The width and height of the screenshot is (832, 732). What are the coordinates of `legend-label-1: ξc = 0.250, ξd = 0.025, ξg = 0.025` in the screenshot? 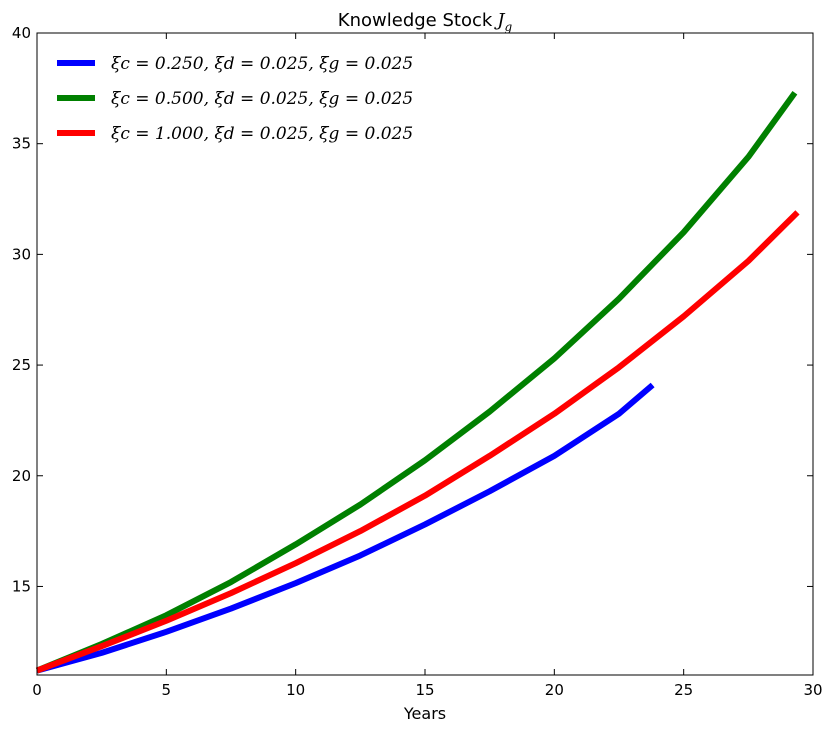 It's located at (262, 64).